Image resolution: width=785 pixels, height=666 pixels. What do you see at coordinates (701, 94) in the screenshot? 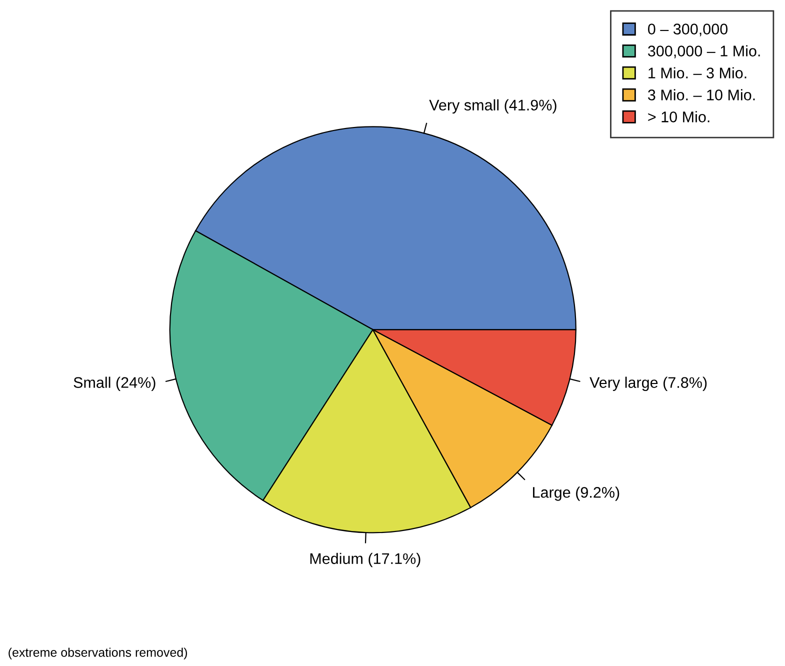
I see `legend-label: 3 Mio. – 10 Mio.` at bounding box center [701, 94].